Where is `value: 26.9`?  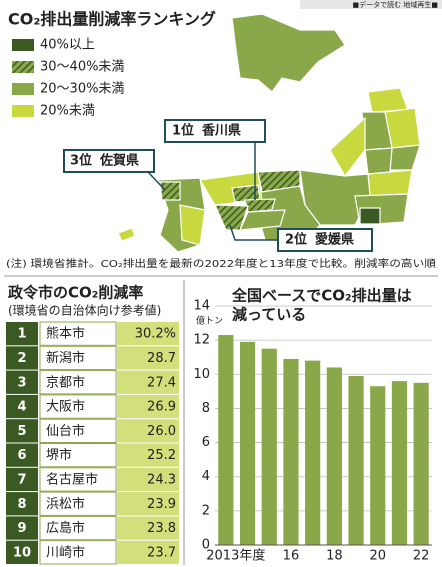
value: 26.9 is located at coordinates (161, 407).